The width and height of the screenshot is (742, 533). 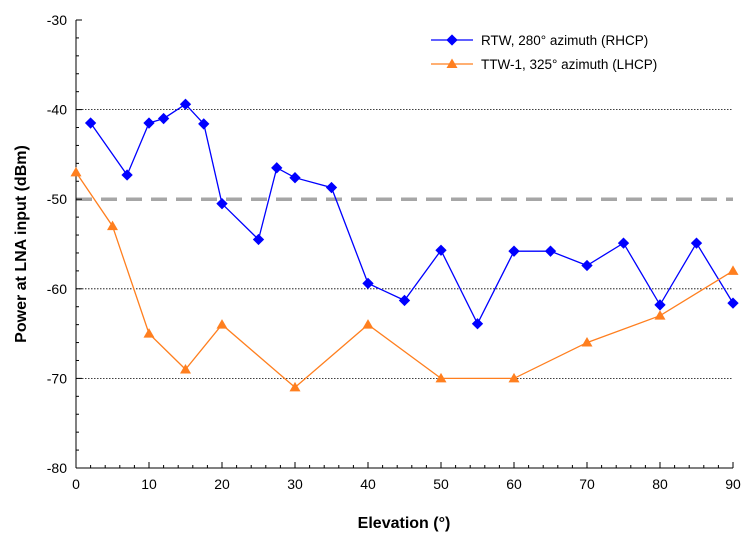 What do you see at coordinates (368, 484) in the screenshot?
I see `x-tick-label: 40` at bounding box center [368, 484].